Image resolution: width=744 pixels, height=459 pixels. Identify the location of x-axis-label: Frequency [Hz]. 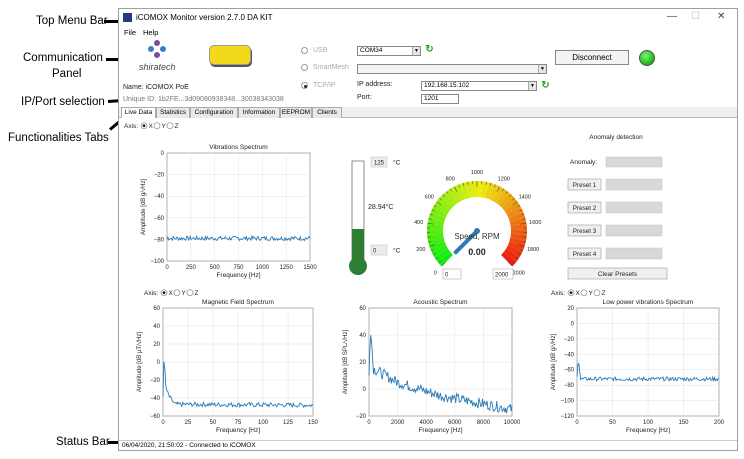
(238, 275).